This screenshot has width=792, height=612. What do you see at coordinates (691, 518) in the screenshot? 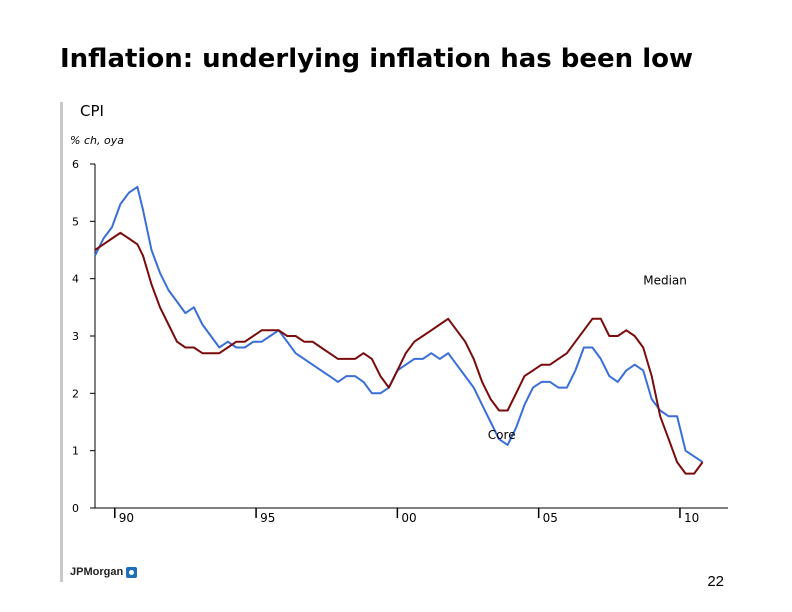
I see `x-tick-label: 10` at bounding box center [691, 518].